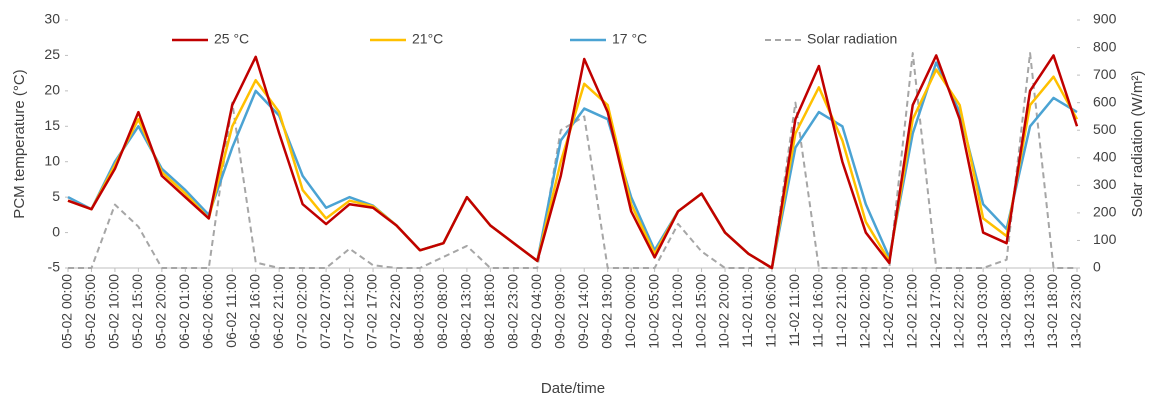  Describe the element at coordinates (395, 311) in the screenshot. I see `x-tick-label: 07-02 22:00` at that location.